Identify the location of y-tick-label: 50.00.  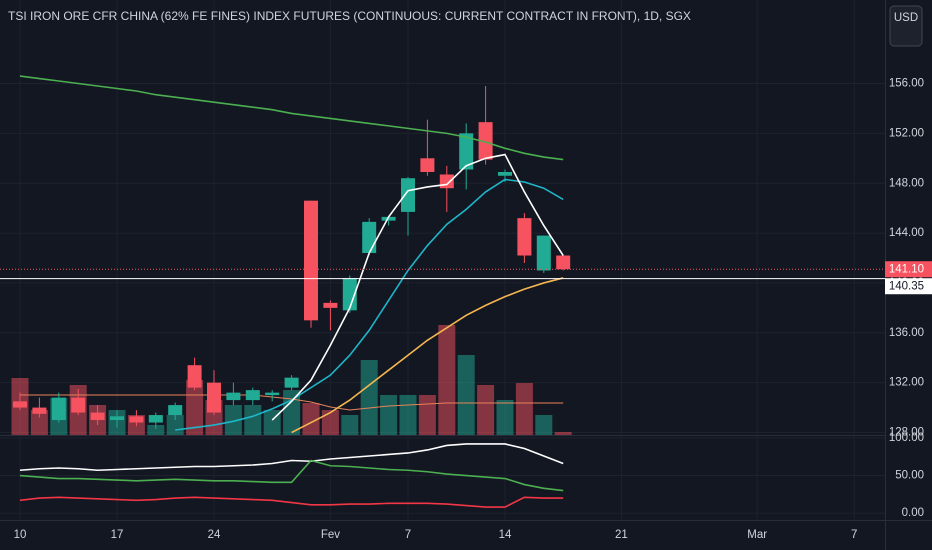
(909, 476).